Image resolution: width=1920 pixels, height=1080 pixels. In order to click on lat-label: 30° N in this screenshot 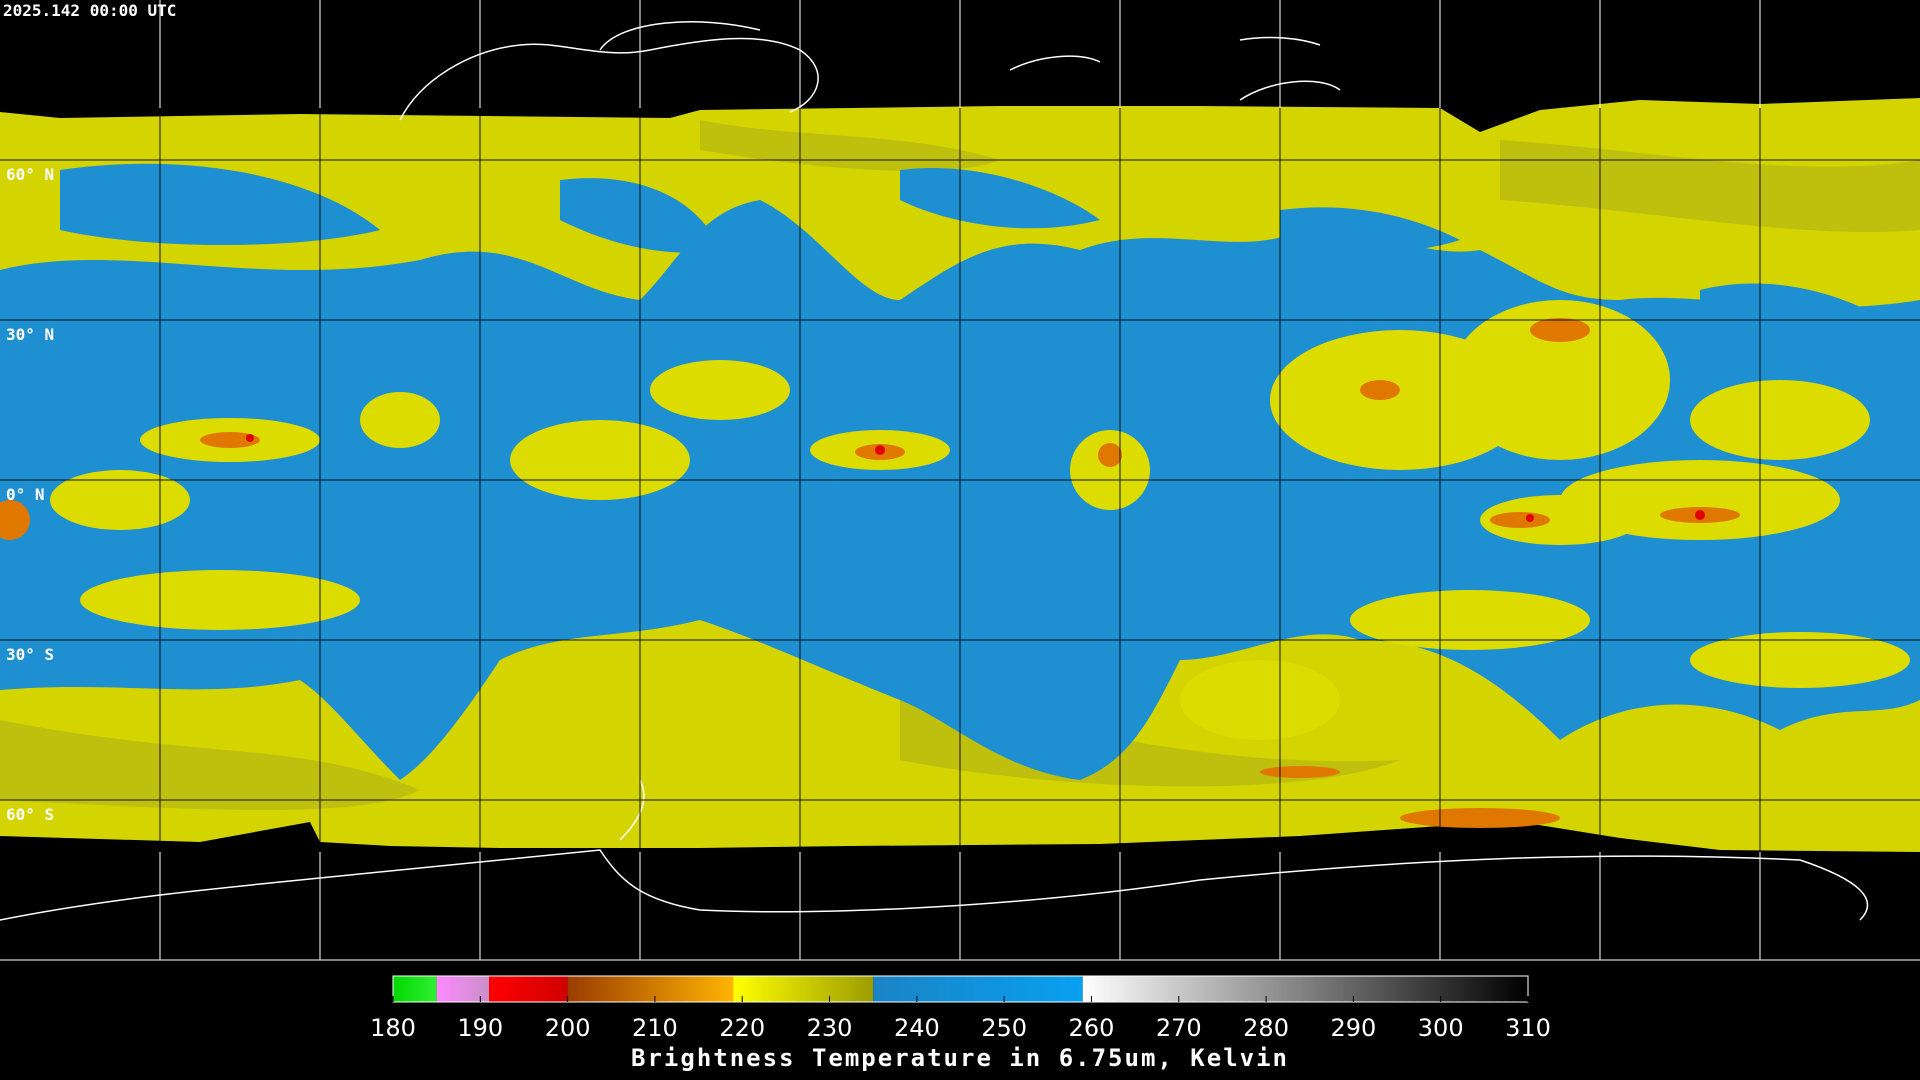, I will do `click(30, 334)`.